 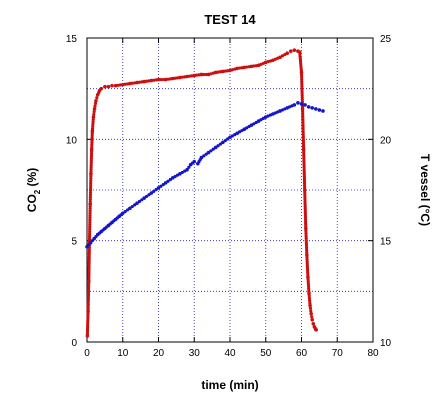 I want to click on y-right-tick-label: 15, so click(x=386, y=242).